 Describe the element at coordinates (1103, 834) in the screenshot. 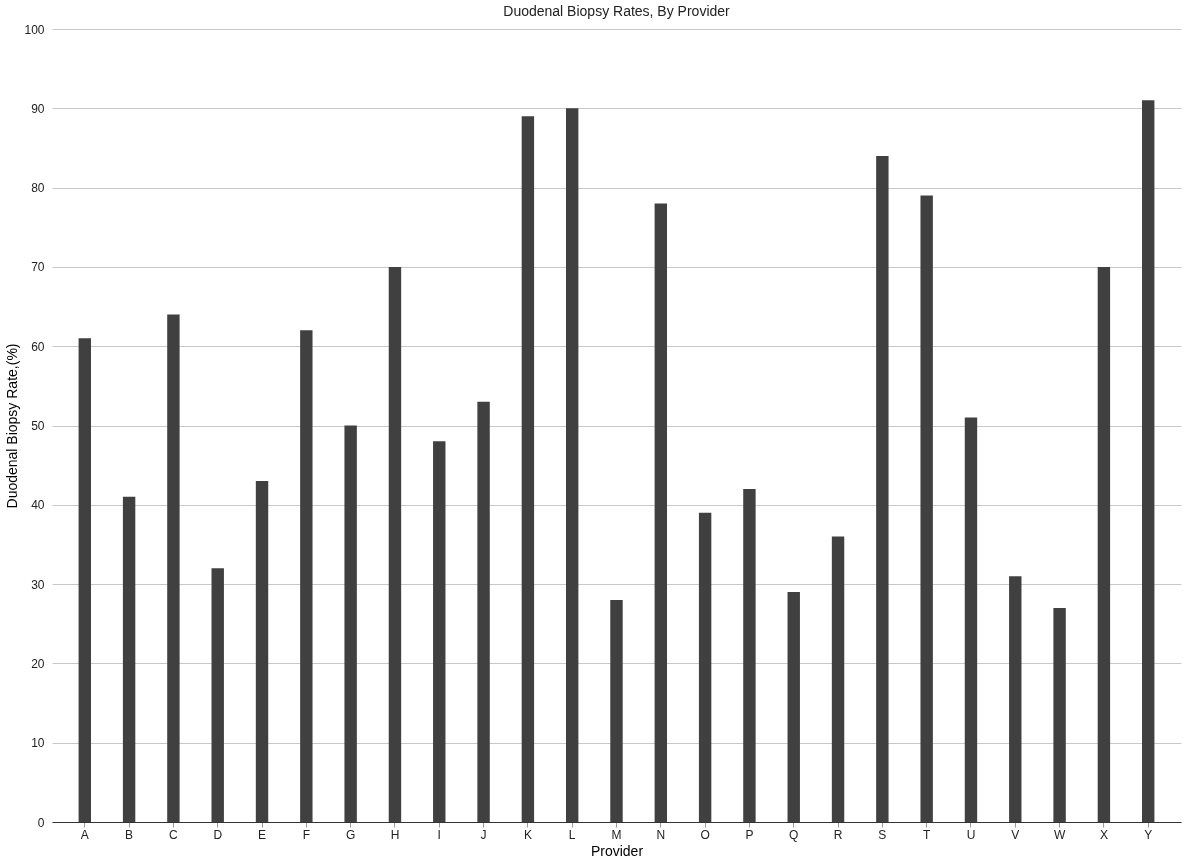

I see `x-tick-label: X` at that location.